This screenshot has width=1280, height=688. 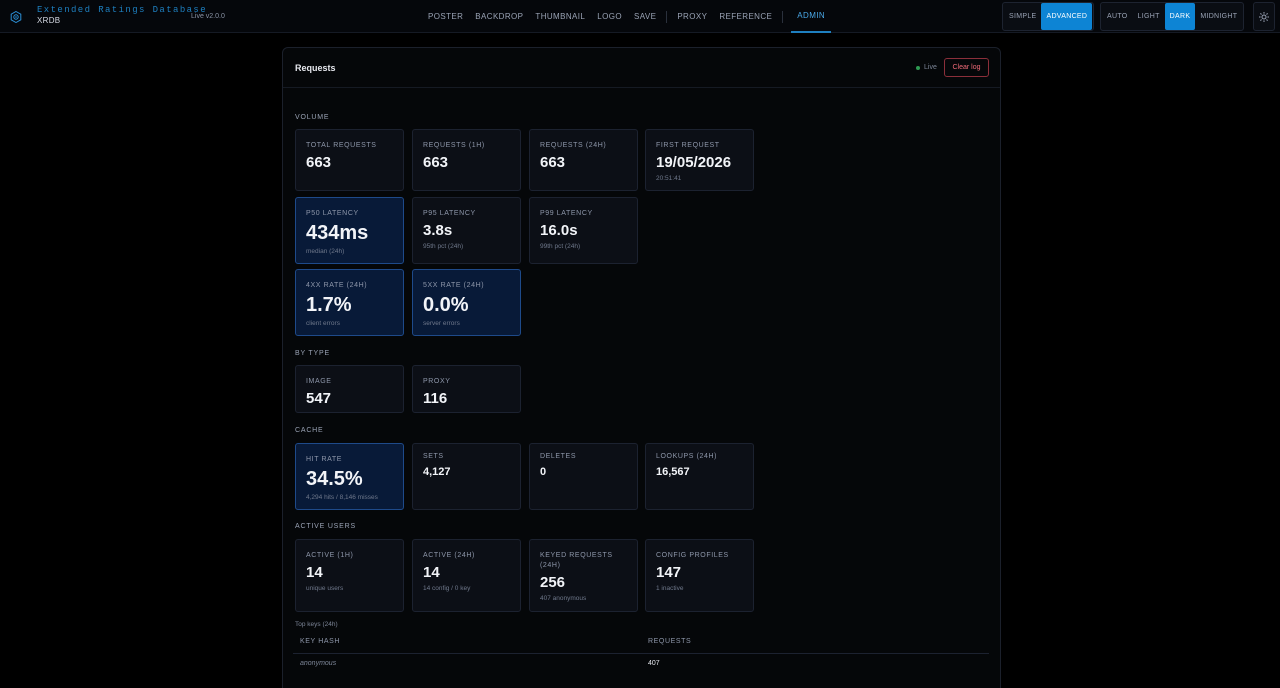 What do you see at coordinates (609, 16) in the screenshot?
I see `nav-logo: LOGO` at bounding box center [609, 16].